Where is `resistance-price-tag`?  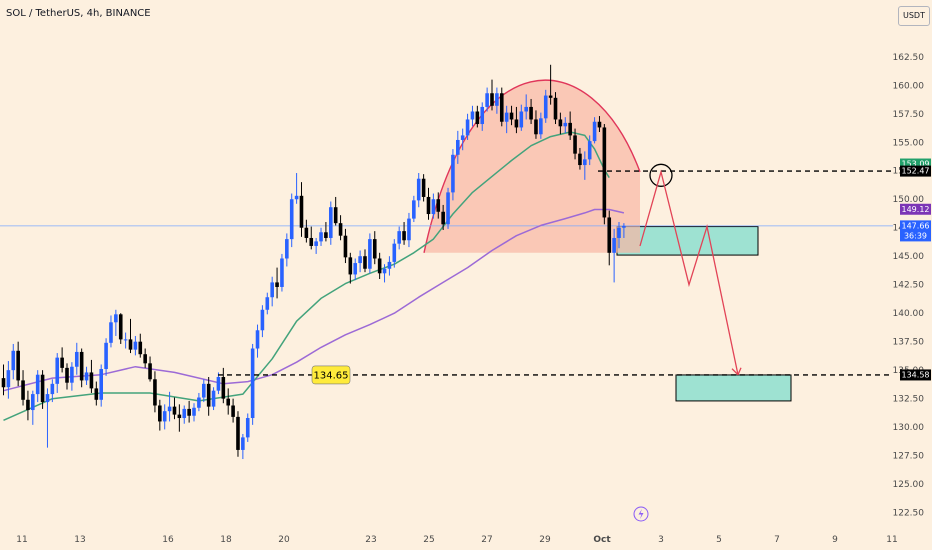 resistance-price-tag is located at coordinates (915, 171).